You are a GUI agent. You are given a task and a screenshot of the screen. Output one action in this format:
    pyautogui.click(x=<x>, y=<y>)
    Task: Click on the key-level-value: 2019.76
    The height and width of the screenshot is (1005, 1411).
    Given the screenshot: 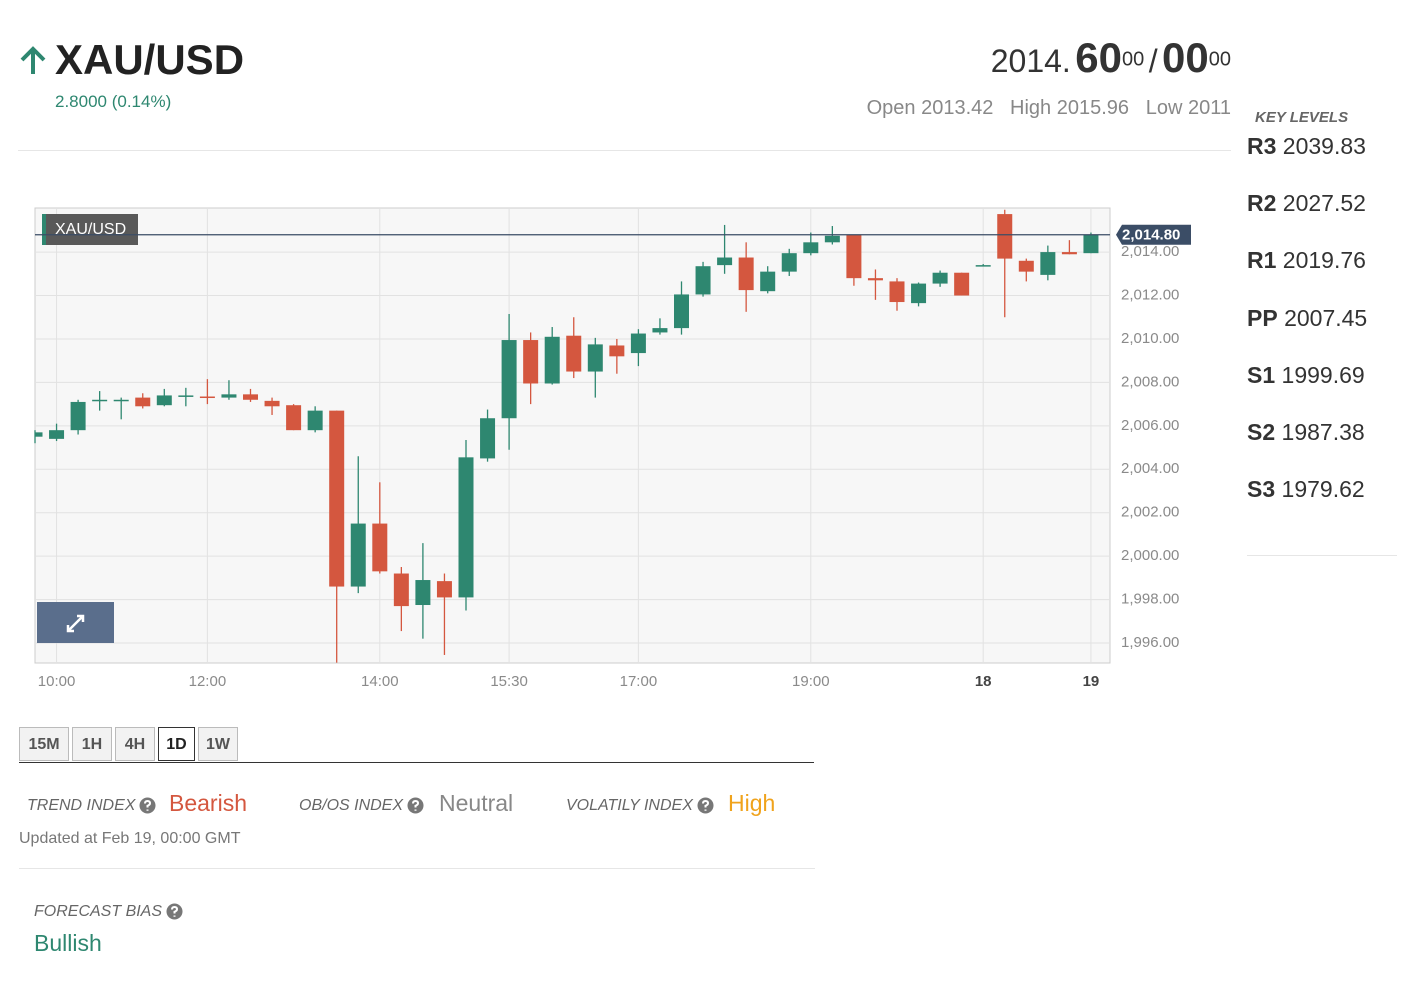 What is the action you would take?
    pyautogui.click(x=1324, y=260)
    